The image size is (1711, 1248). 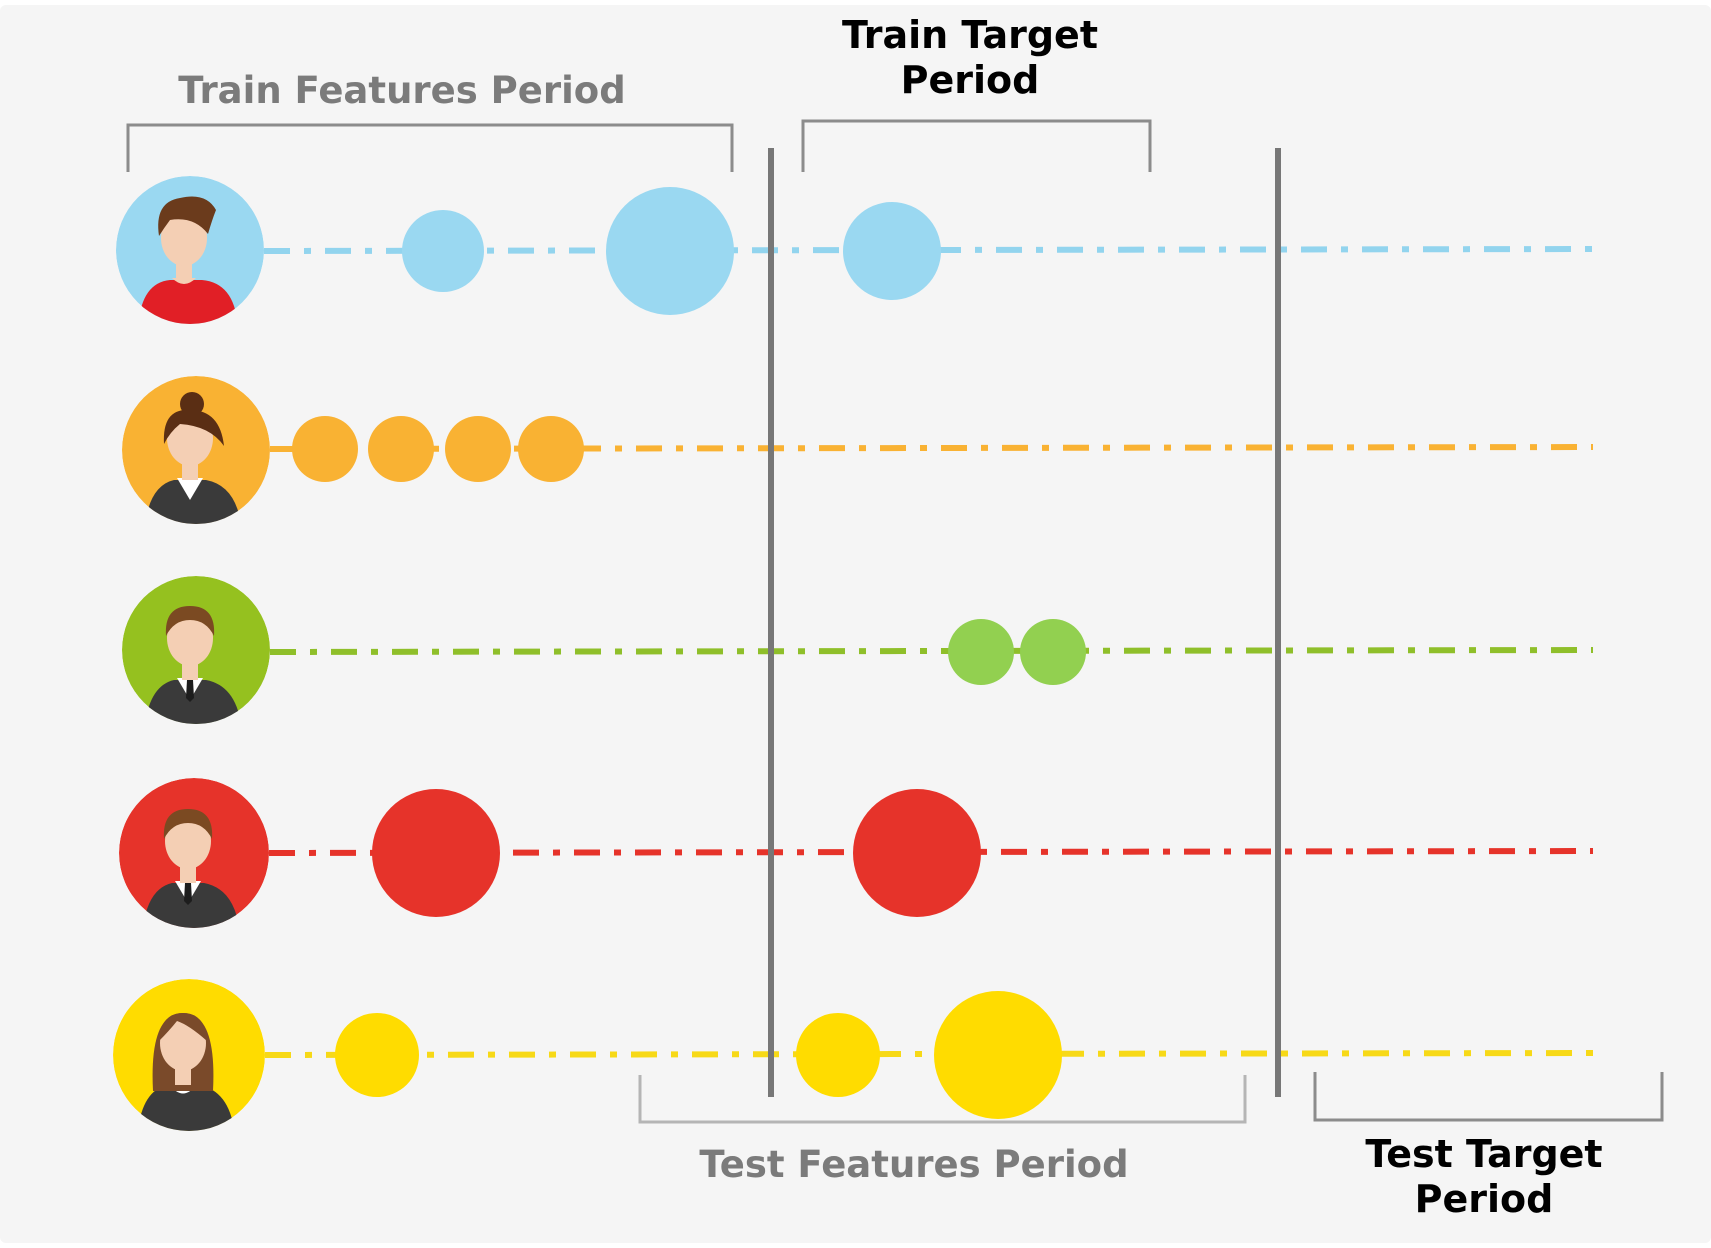 I want to click on test-target-bracket, so click(x=1488, y=1097).